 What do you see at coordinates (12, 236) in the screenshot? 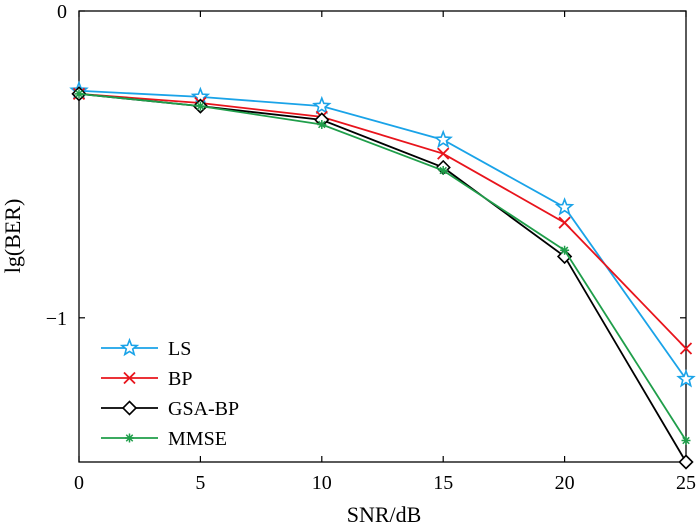
I see `y-axis-label: lg(BER)` at bounding box center [12, 236].